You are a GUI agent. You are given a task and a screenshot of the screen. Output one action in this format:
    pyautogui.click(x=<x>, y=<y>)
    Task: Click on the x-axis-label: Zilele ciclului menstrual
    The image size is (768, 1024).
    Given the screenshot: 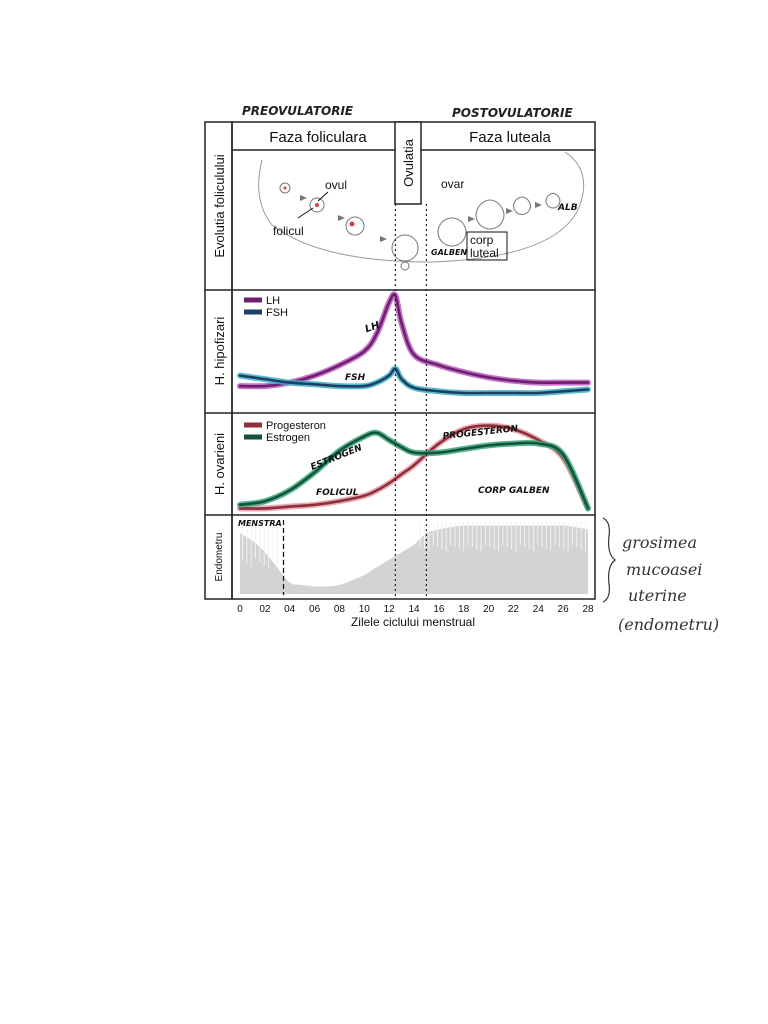 What is the action you would take?
    pyautogui.click(x=413, y=622)
    